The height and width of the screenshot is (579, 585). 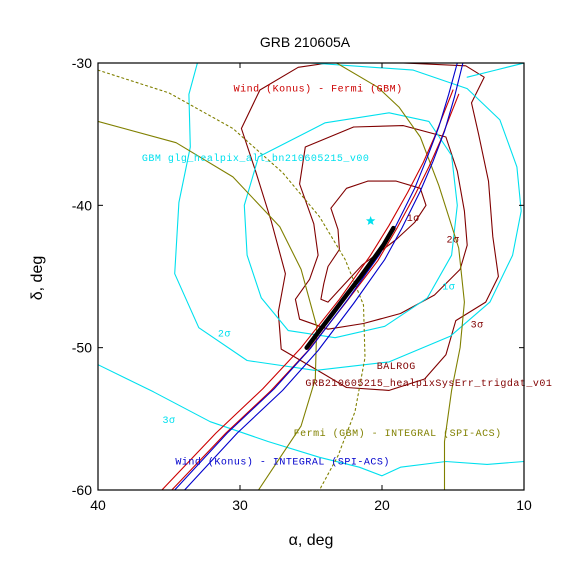 What do you see at coordinates (382, 505) in the screenshot?
I see `x-tick-label-2: 20` at bounding box center [382, 505].